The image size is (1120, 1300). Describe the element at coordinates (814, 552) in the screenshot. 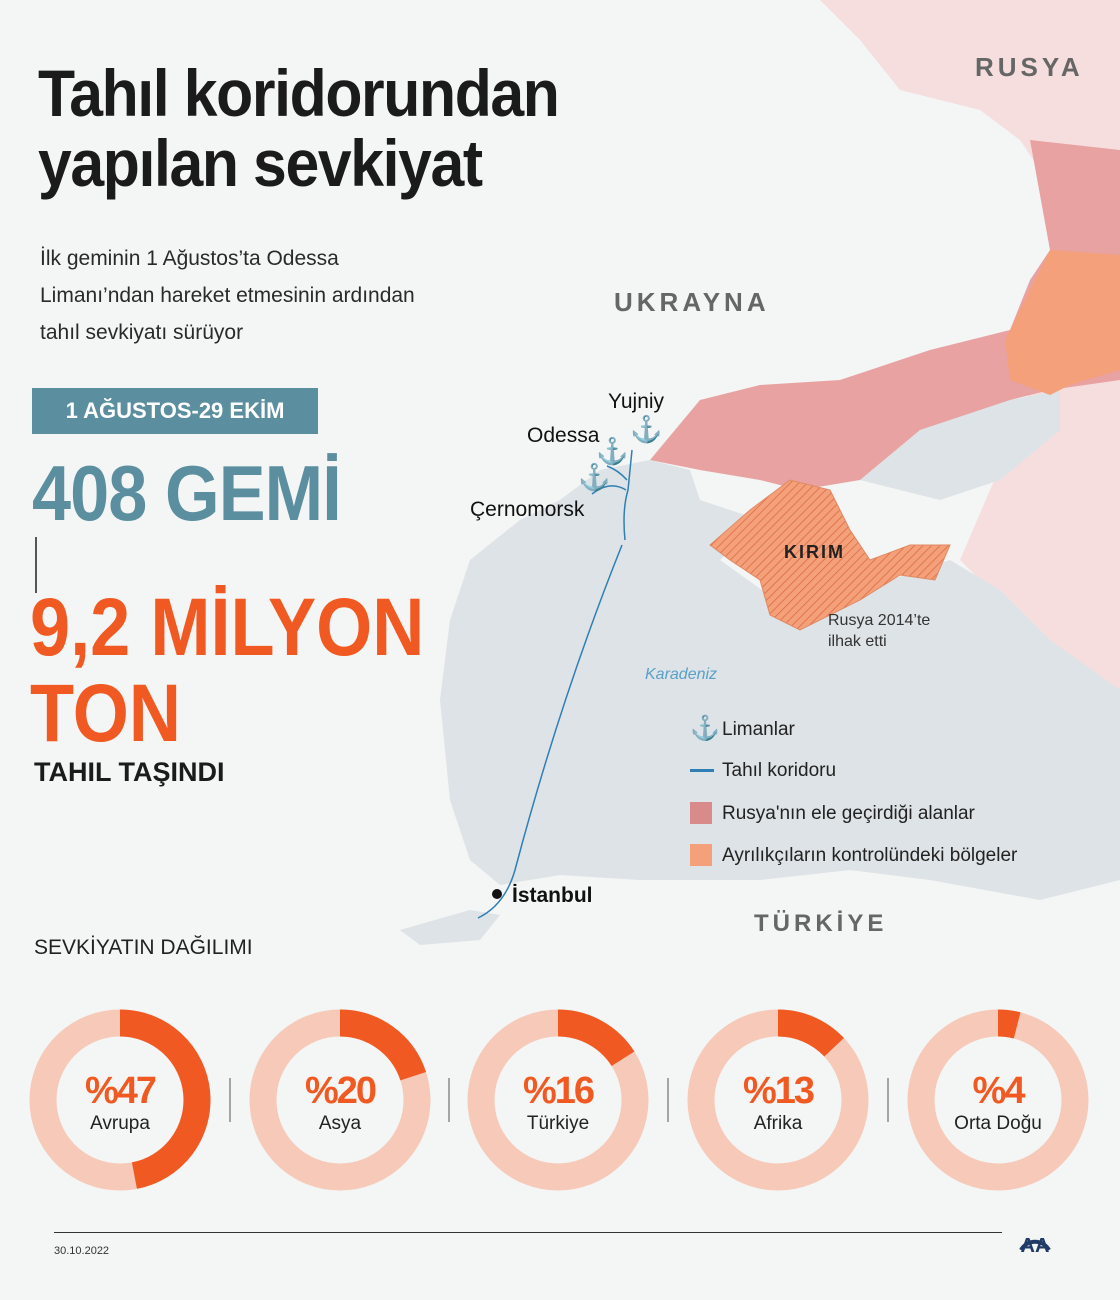

I see `label-crimea: KIRIM` at that location.